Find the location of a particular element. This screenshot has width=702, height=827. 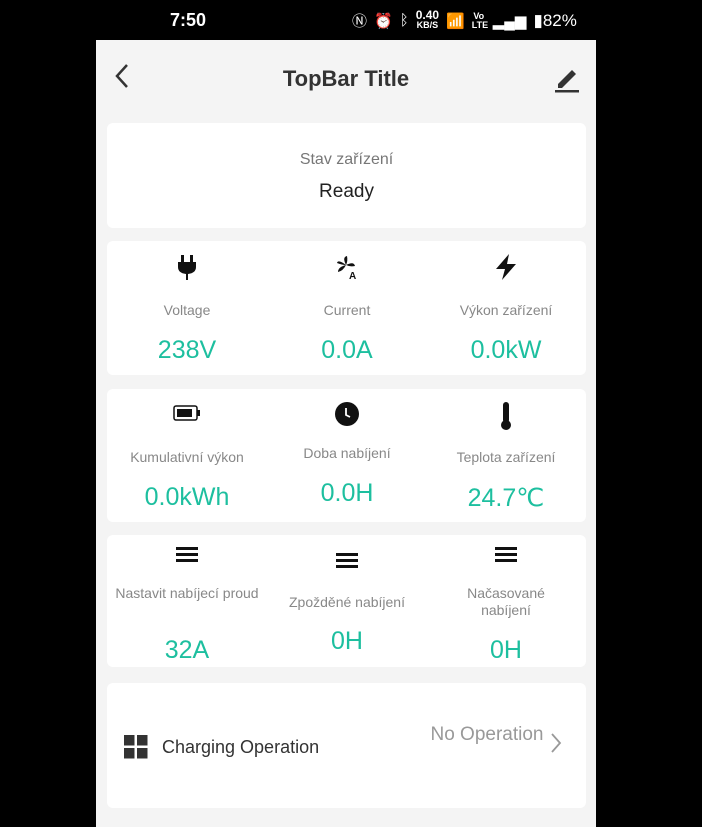

charge-time-cell: Doba nabíjení 0.0H is located at coordinates (347, 455).